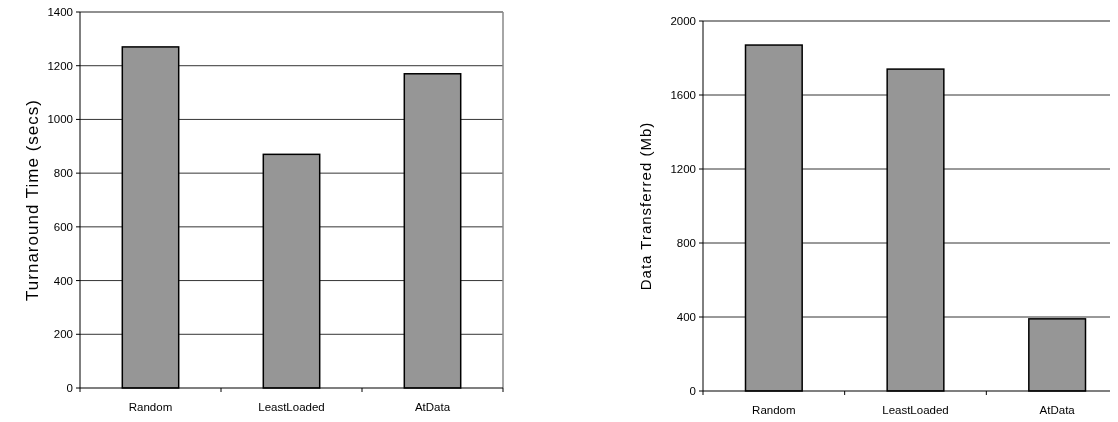 The image size is (1118, 422). Describe the element at coordinates (683, 21) in the screenshot. I see `y-tick-label: 2000` at that location.